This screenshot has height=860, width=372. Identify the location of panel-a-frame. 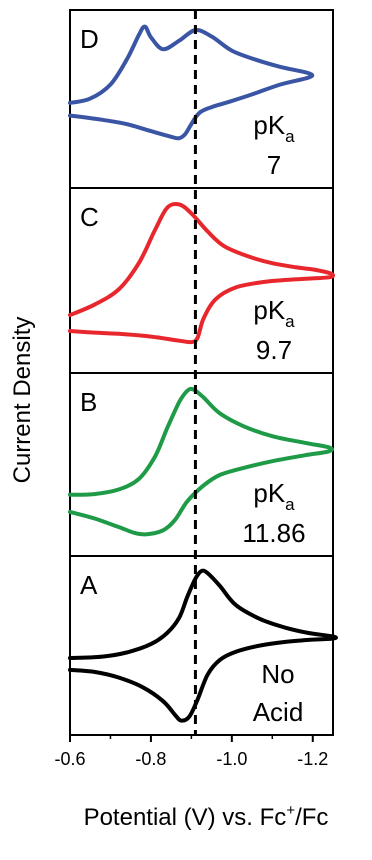
(201, 645).